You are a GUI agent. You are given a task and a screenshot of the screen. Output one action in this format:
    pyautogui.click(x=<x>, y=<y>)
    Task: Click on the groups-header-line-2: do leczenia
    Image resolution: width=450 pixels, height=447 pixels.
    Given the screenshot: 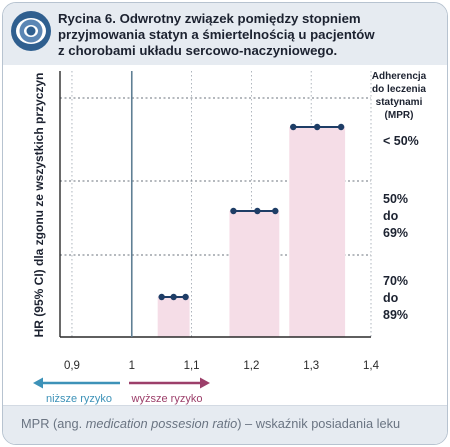 What is the action you would take?
    pyautogui.click(x=399, y=89)
    